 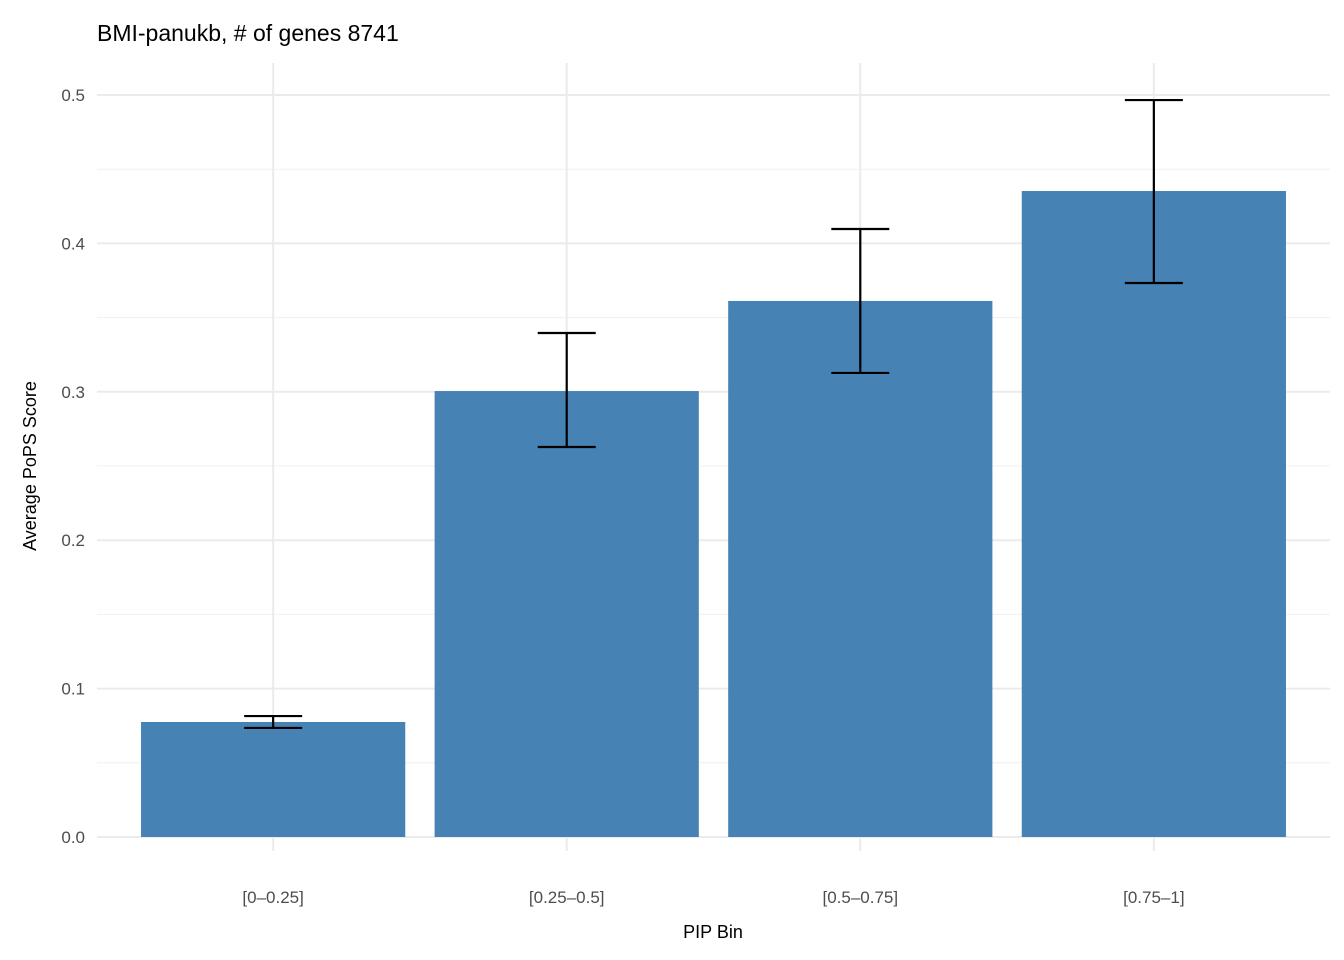 I want to click on x-tick-label: [0.25–0.5], so click(x=567, y=897).